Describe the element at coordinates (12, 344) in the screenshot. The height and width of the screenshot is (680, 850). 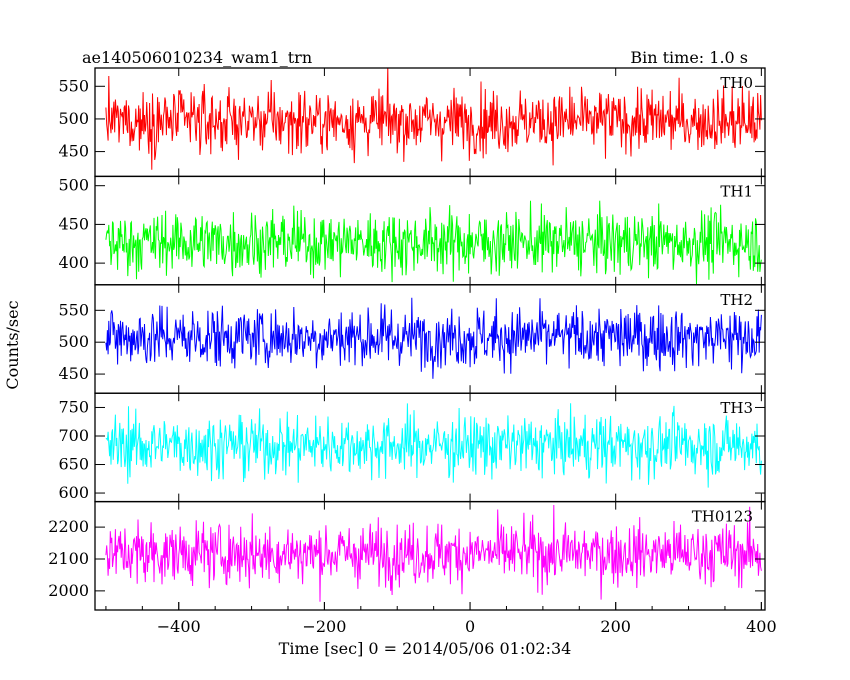
I see `y-axis-label: Counts/sec` at that location.